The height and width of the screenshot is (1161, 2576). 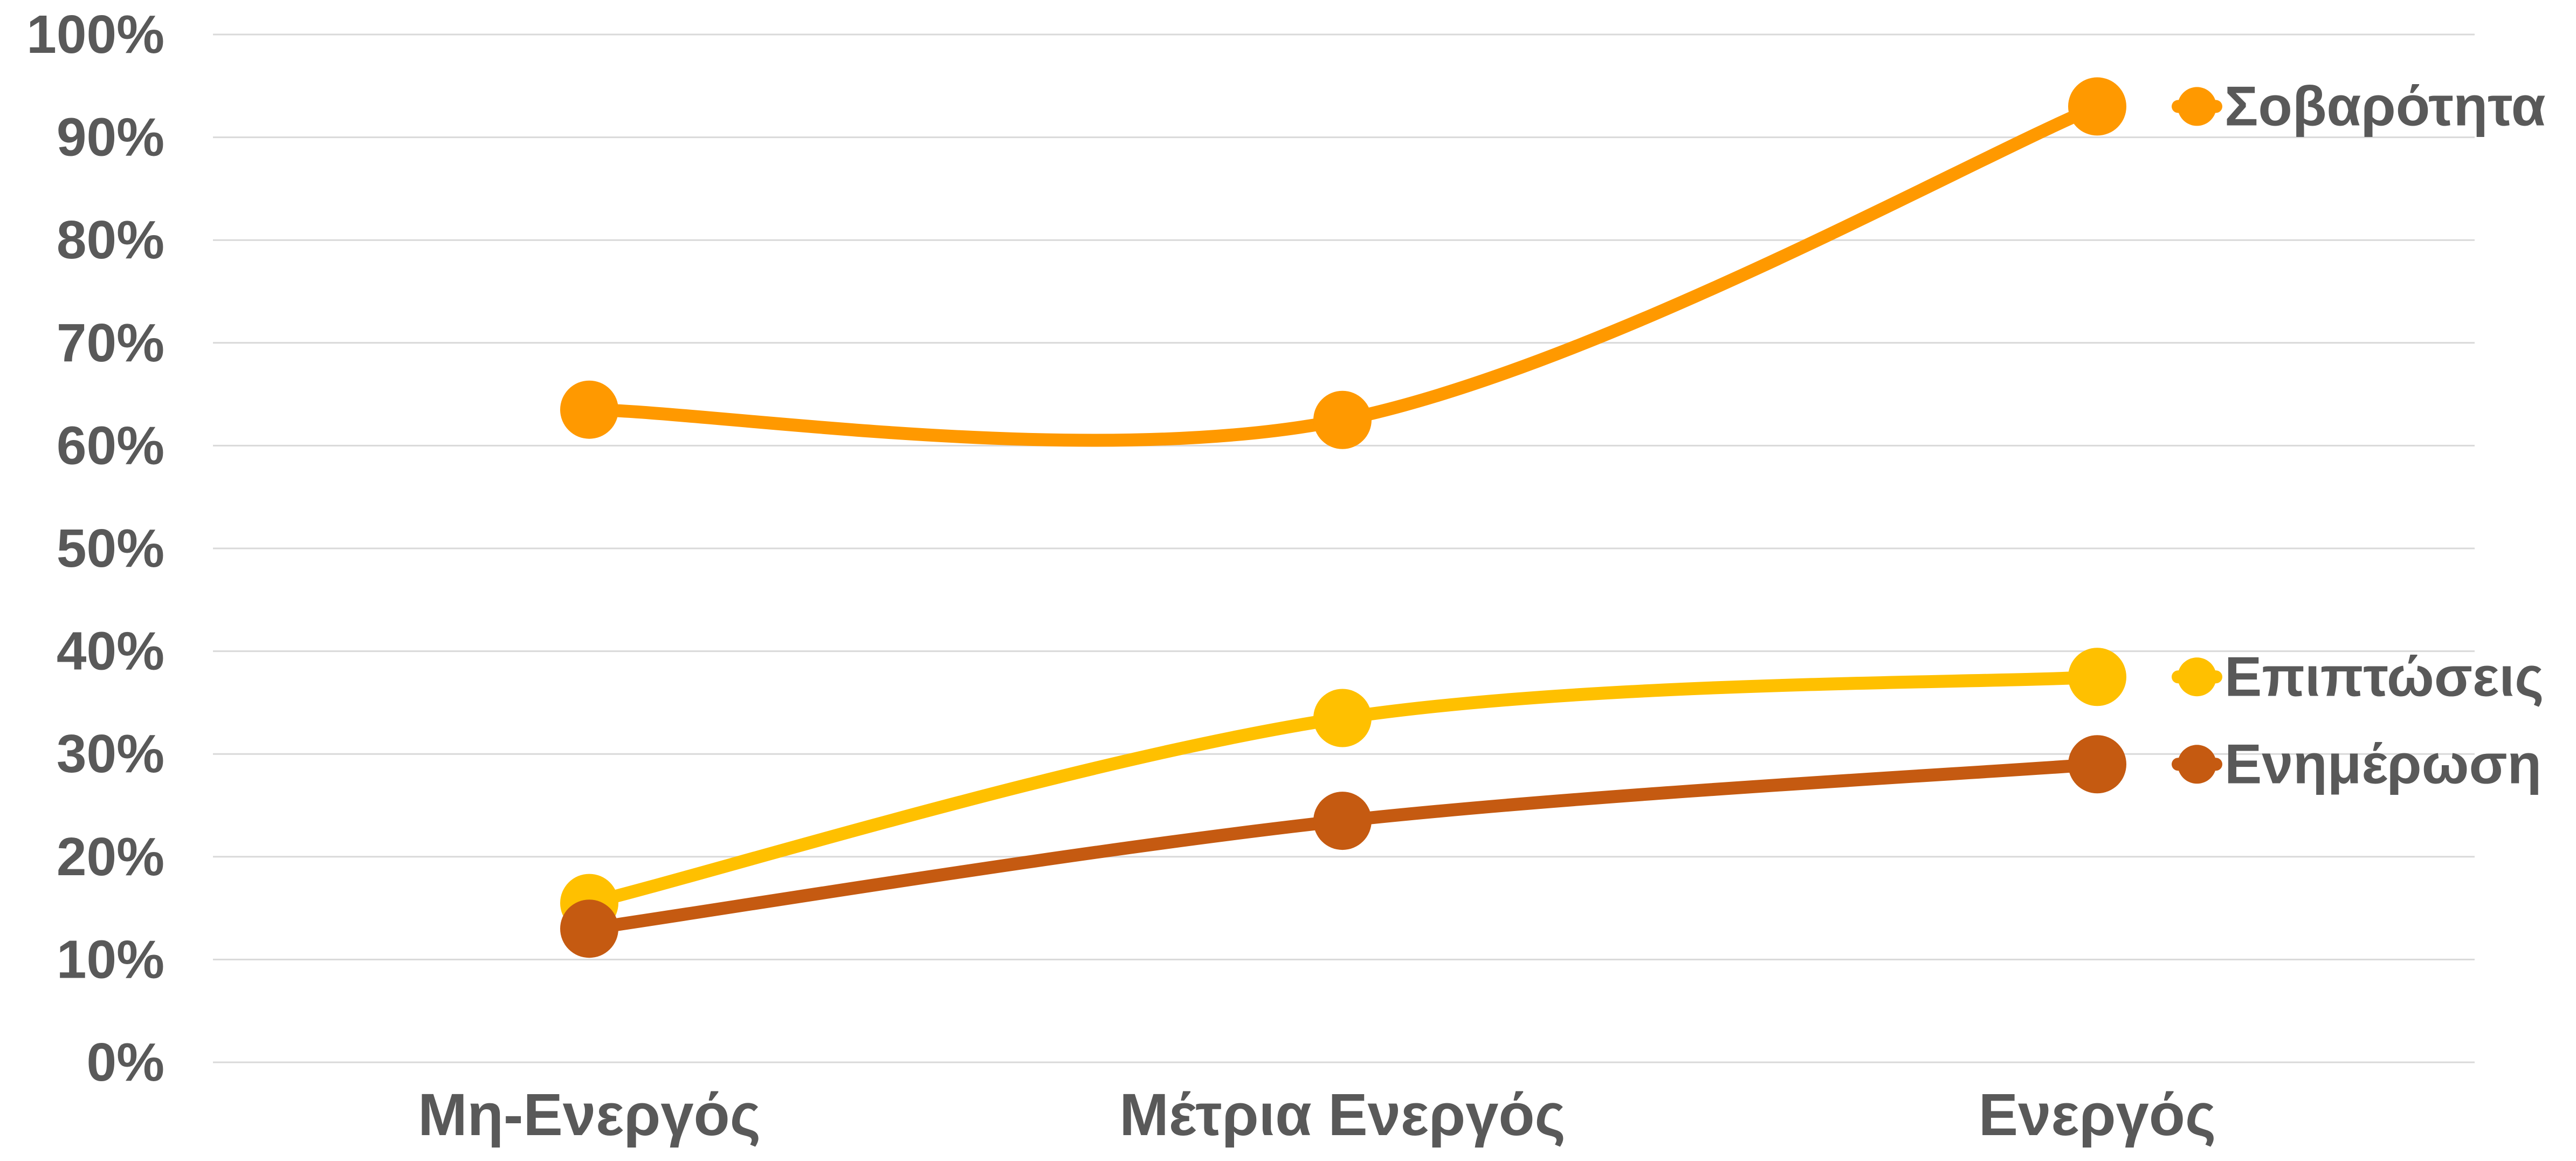 I want to click on x-category-label: Ενεργός, so click(x=2097, y=1115).